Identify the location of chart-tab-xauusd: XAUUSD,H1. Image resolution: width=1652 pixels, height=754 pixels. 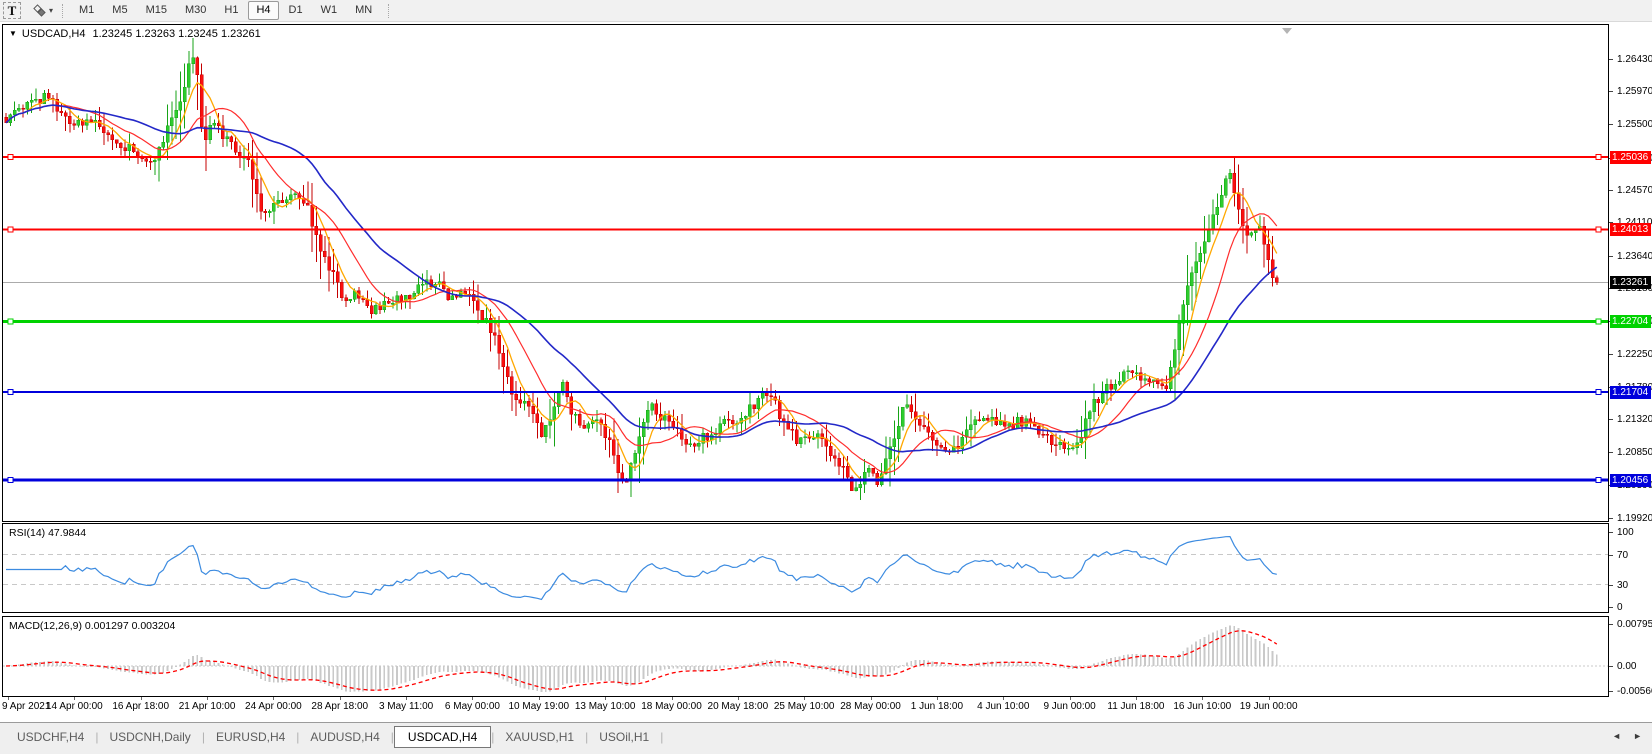
(540, 737).